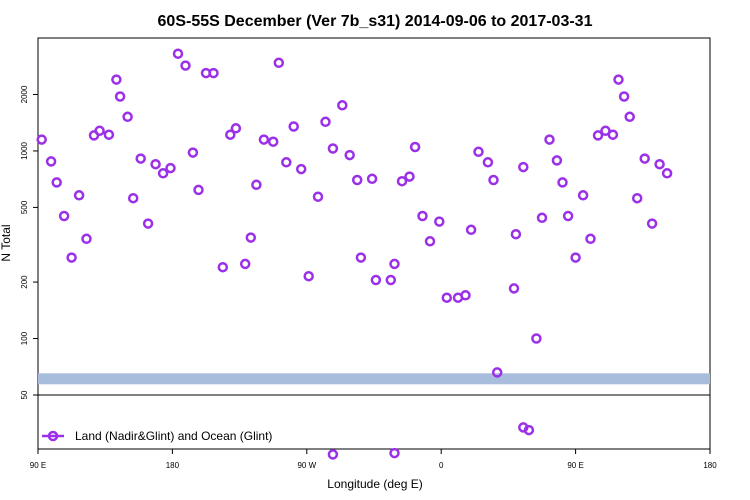  What do you see at coordinates (374, 379) in the screenshot?
I see `reference-band` at bounding box center [374, 379].